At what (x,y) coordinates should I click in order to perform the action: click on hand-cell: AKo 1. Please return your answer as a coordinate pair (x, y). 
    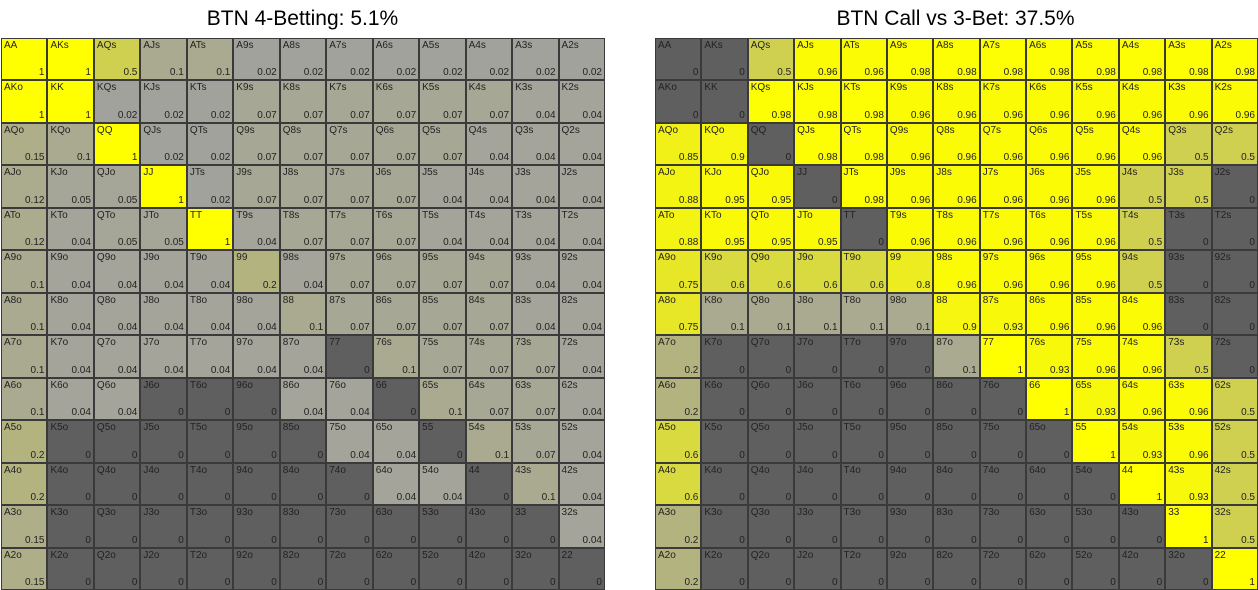
    Looking at the image, I should click on (24, 101).